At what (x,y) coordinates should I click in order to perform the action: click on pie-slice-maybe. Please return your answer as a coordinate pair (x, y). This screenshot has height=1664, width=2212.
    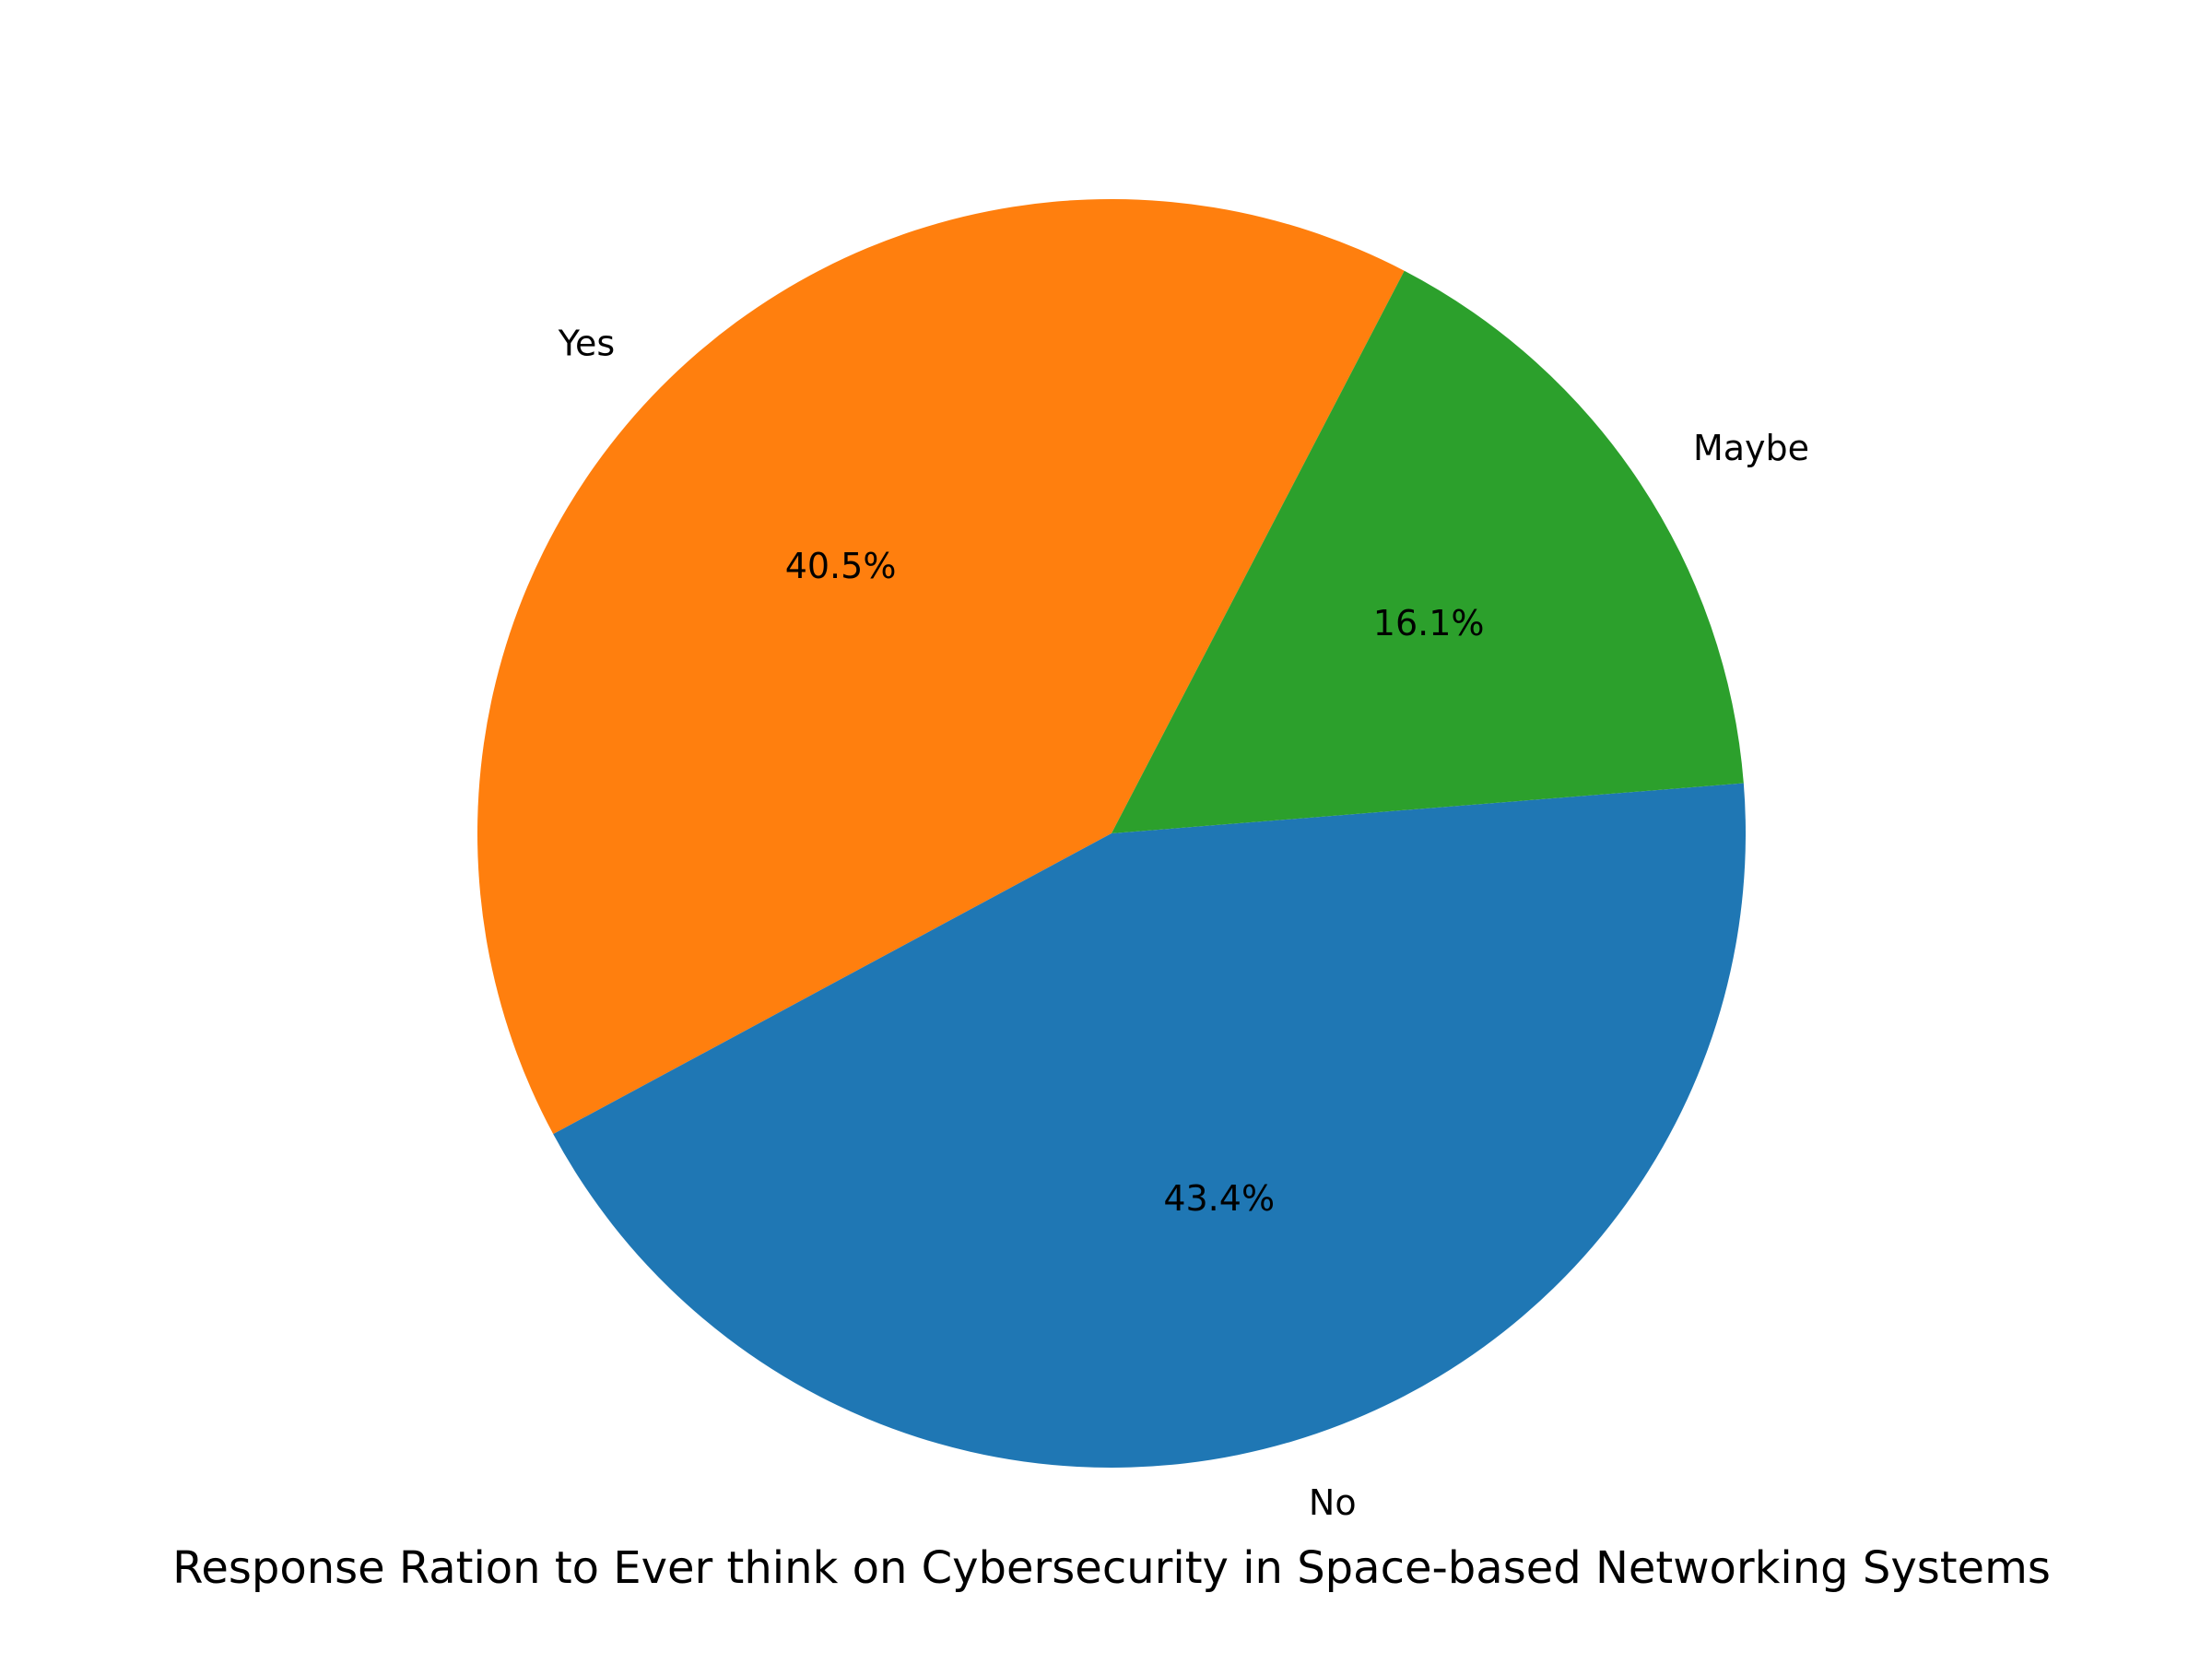
    Looking at the image, I should click on (1428, 551).